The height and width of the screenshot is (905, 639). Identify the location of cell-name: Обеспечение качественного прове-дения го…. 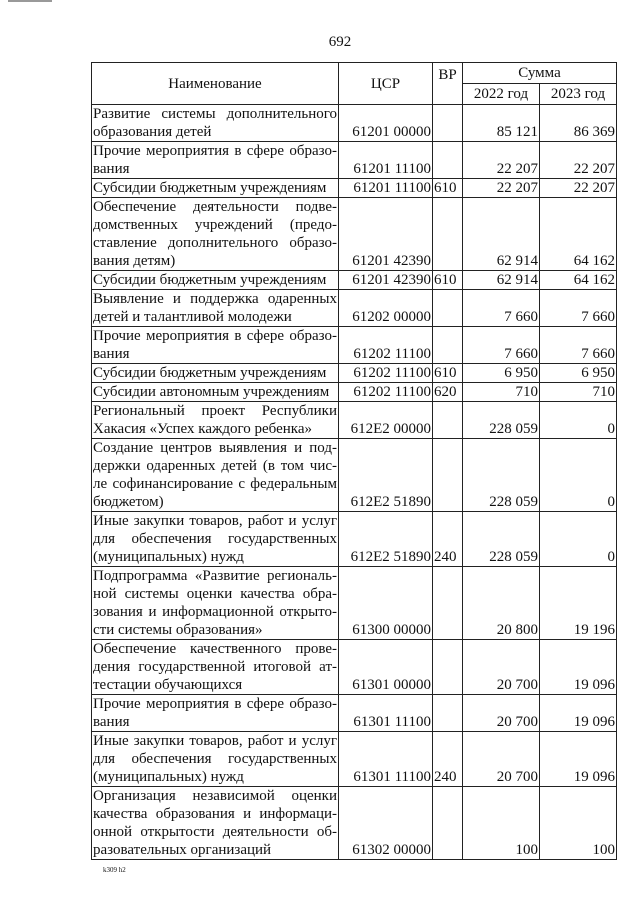
(215, 667).